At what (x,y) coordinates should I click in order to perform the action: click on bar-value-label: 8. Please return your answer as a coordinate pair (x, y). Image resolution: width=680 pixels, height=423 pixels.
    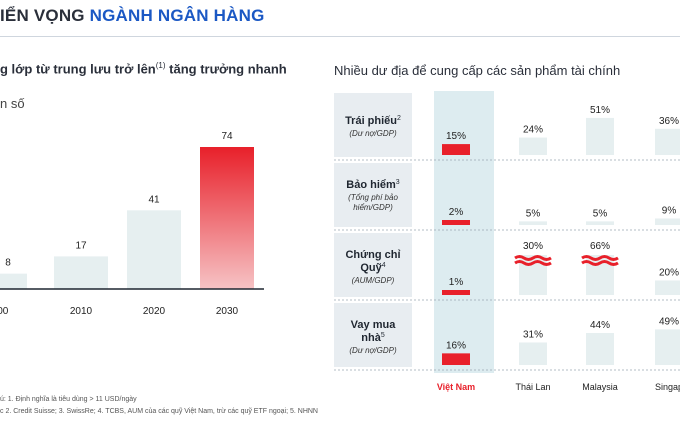
    Looking at the image, I should click on (8, 263).